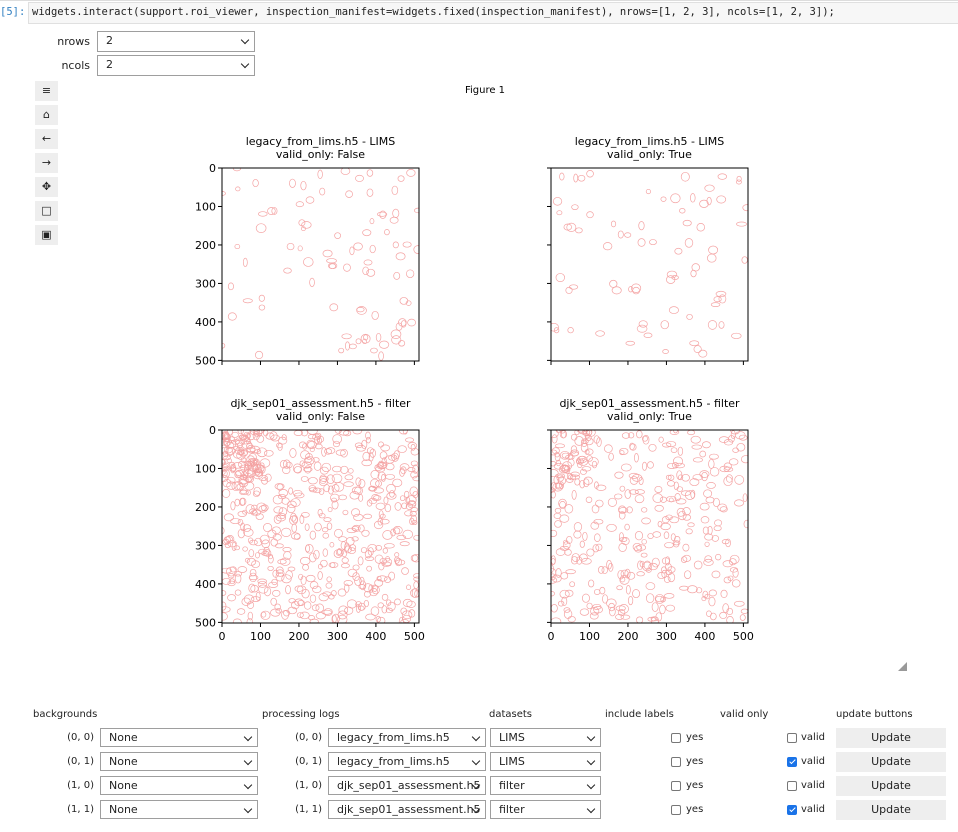  I want to click on code-cell, so click(493, 13).